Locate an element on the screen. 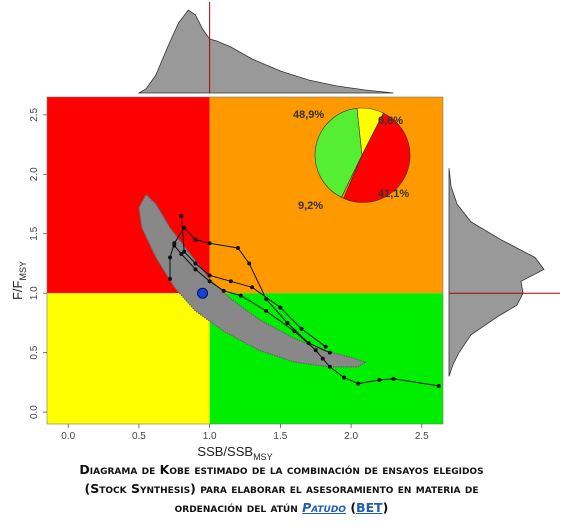 This screenshot has width=563, height=529. marginal-top-area is located at coordinates (265, 51).